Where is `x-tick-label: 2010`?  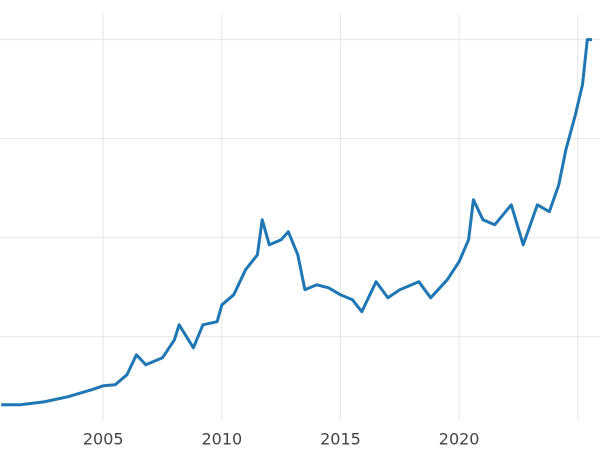
x-tick-label: 2010 is located at coordinates (221, 439).